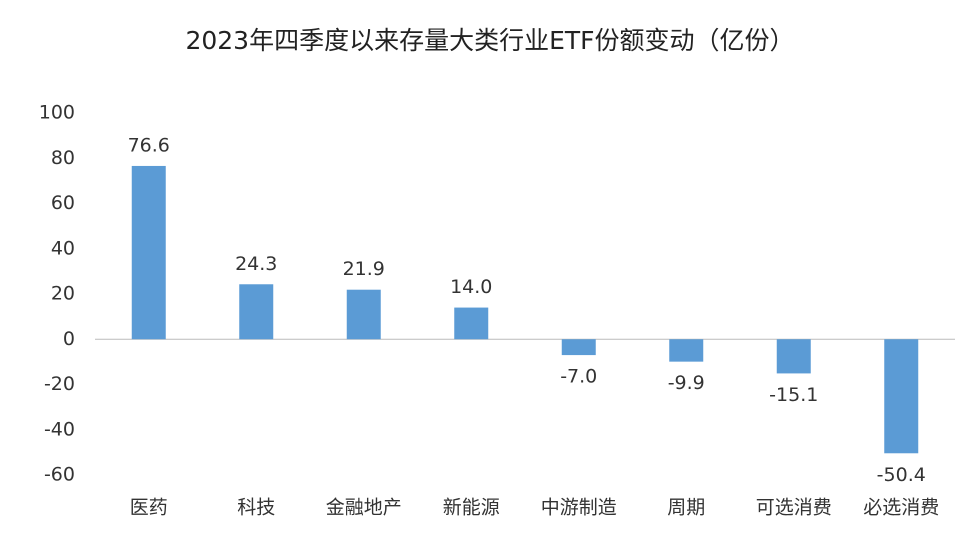  I want to click on y-tick-label: 0, so click(69, 339).